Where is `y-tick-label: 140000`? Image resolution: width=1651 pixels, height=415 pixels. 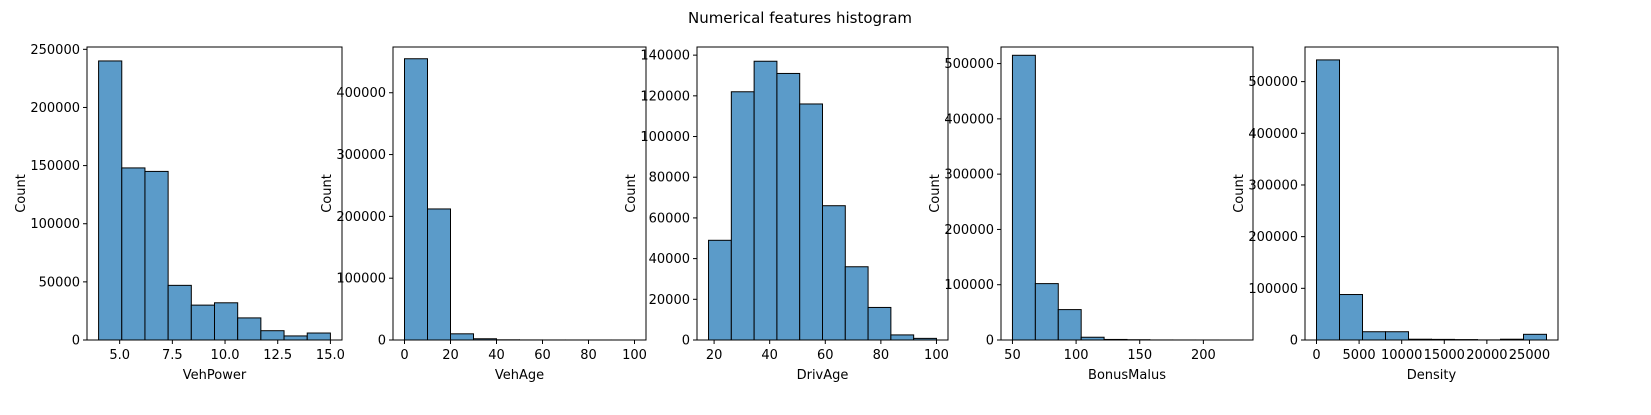
y-tick-label: 140000 is located at coordinates (665, 56).